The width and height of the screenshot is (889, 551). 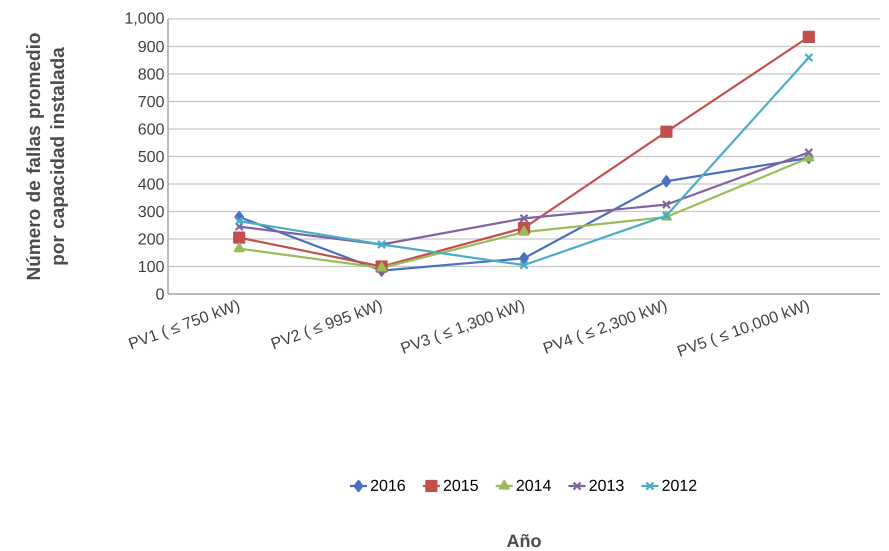 What do you see at coordinates (151, 46) in the screenshot?
I see `y-tick-label: 900` at bounding box center [151, 46].